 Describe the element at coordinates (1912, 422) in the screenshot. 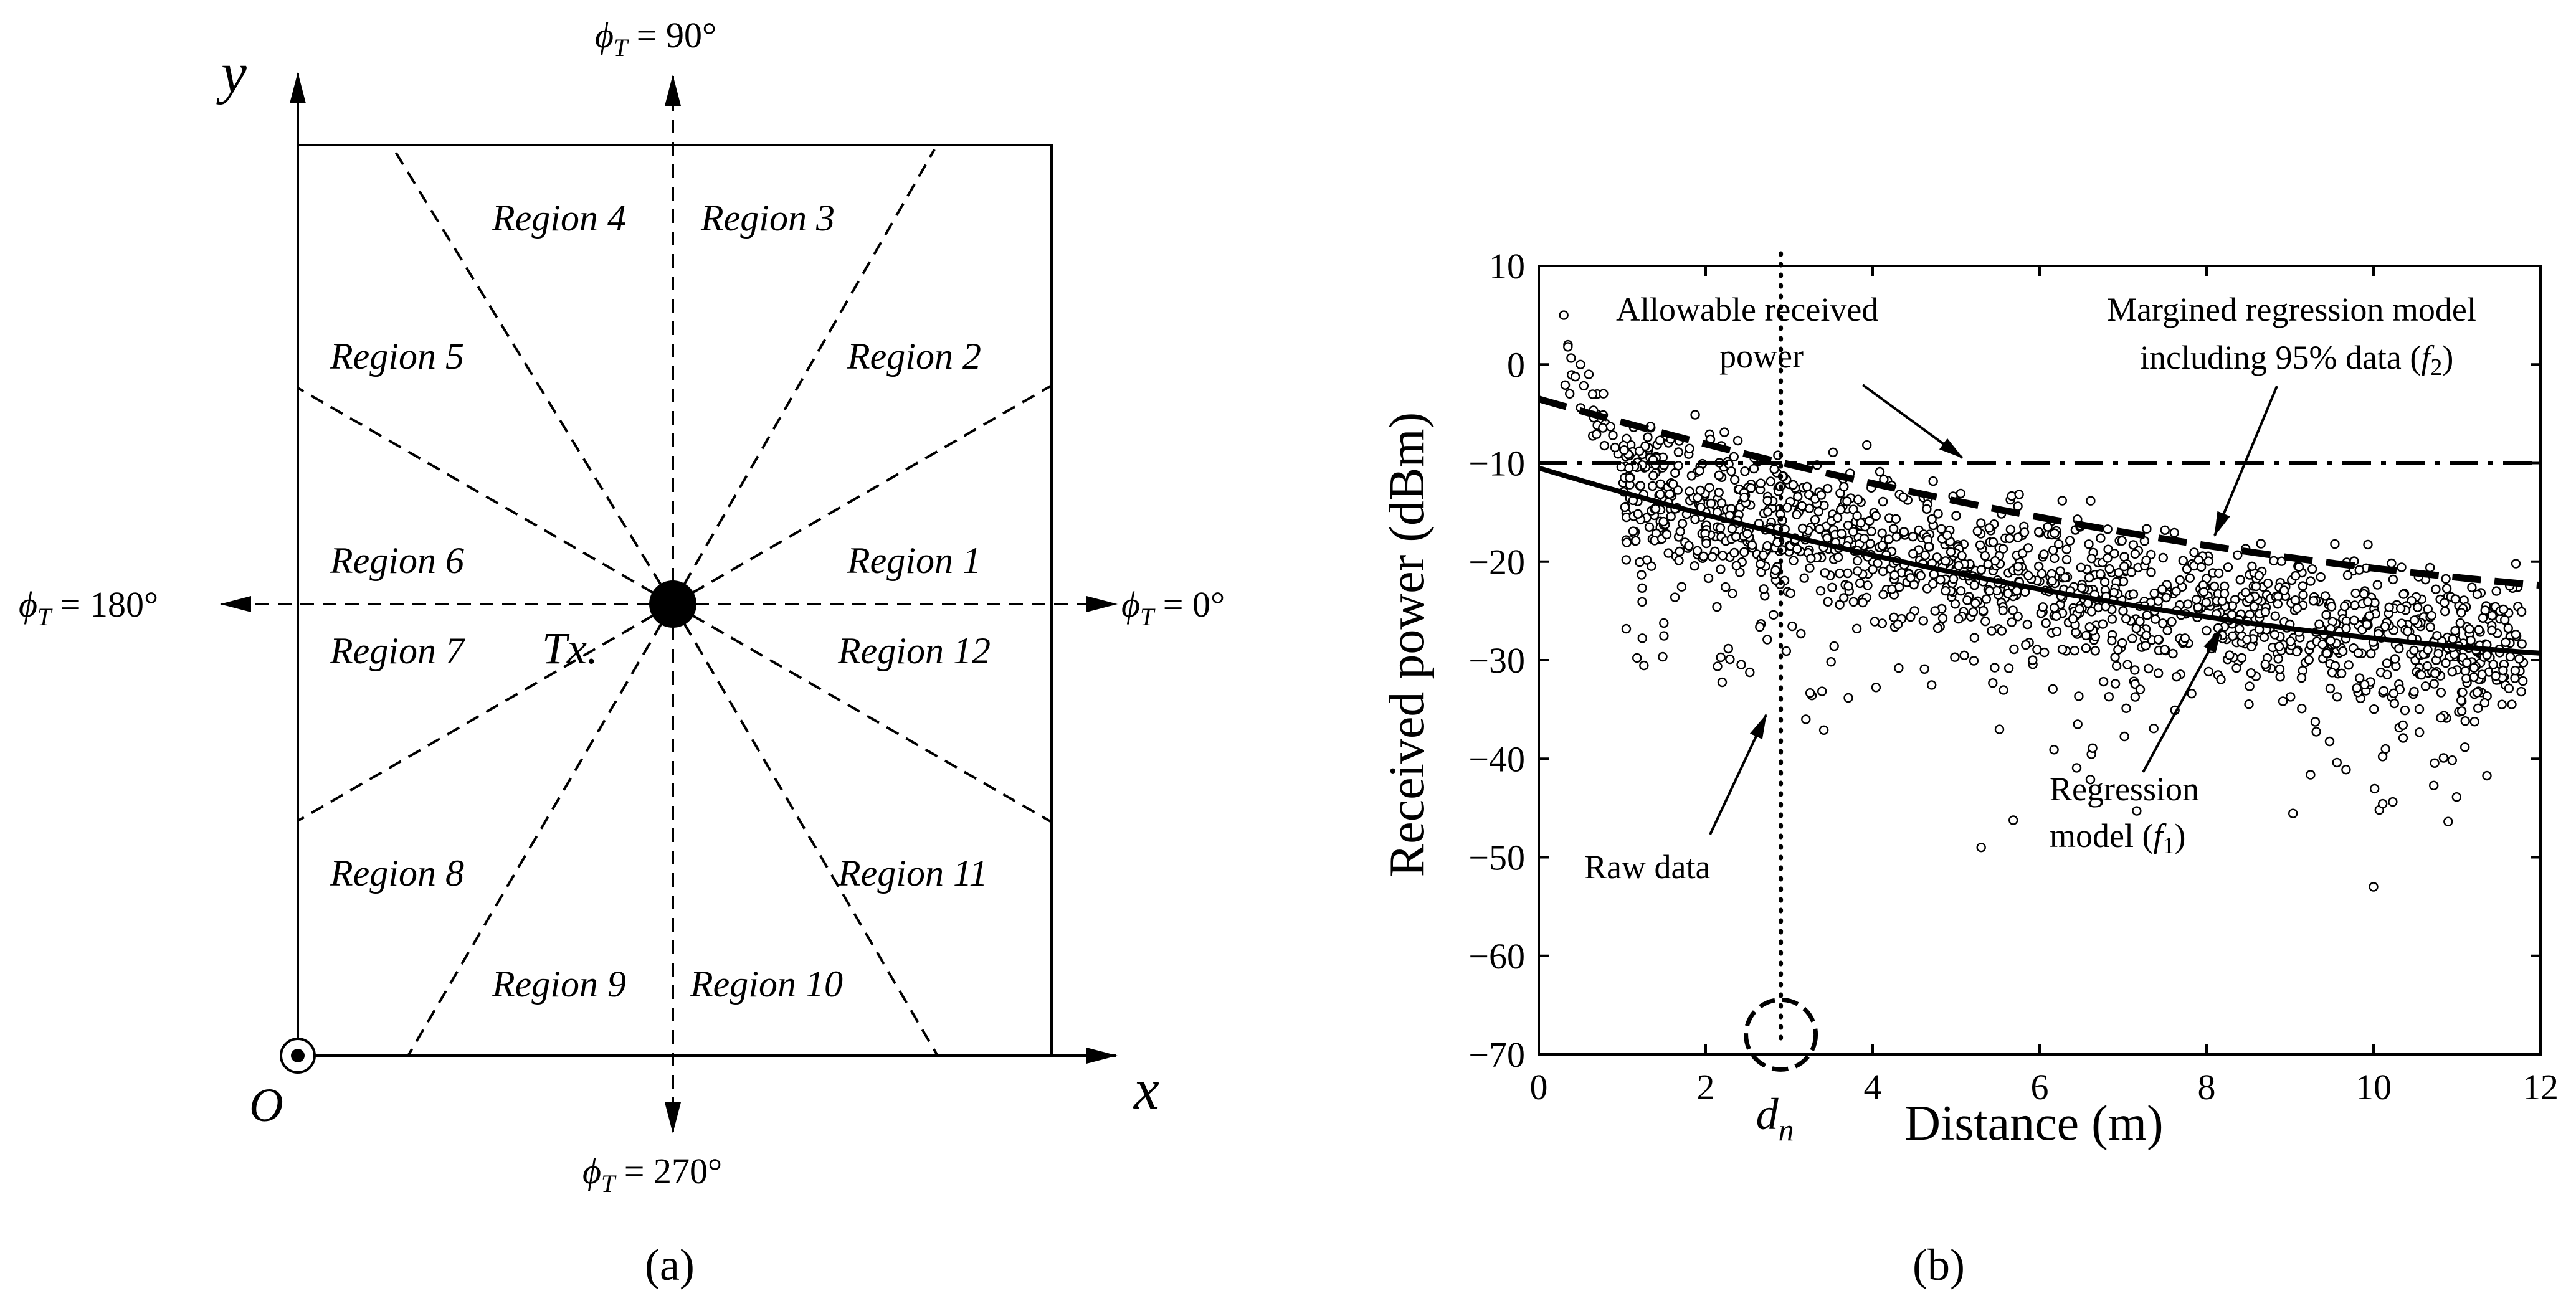

I see `allowable-arrow` at that location.